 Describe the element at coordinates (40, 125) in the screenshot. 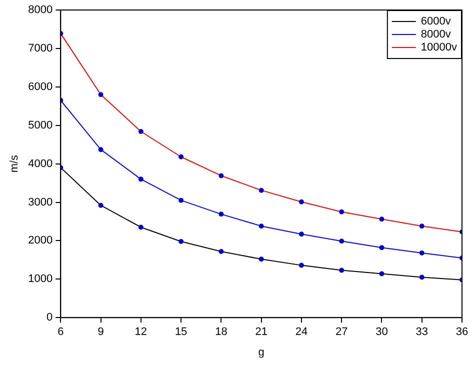

I see `y-tick-label: 5000` at that location.